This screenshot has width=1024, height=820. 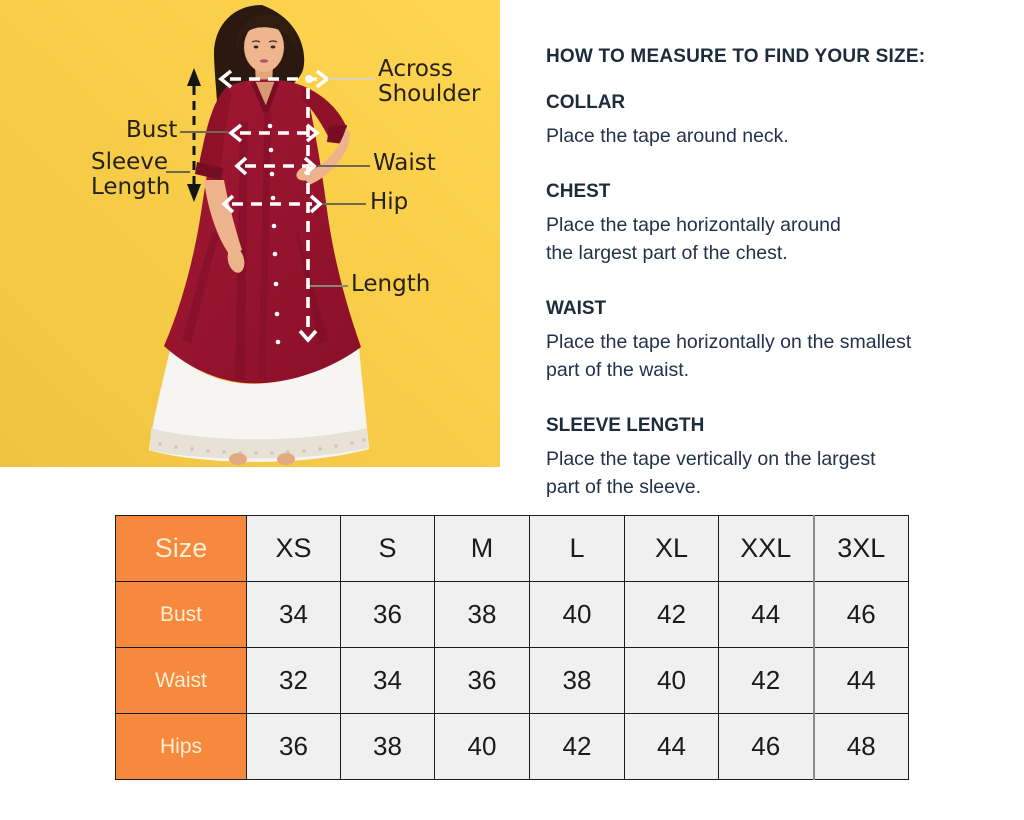 What do you see at coordinates (265, 97) in the screenshot?
I see `neckline` at bounding box center [265, 97].